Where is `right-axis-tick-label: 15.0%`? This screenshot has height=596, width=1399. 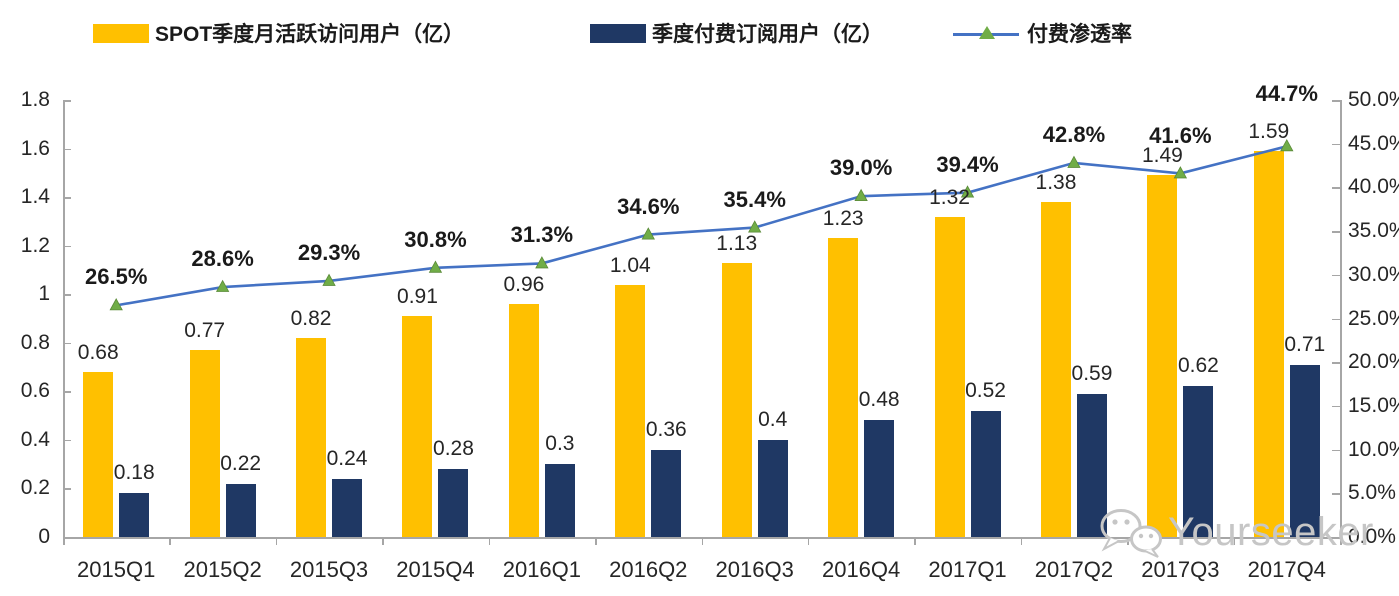
right-axis-tick-label: 15.0% is located at coordinates (1373, 405).